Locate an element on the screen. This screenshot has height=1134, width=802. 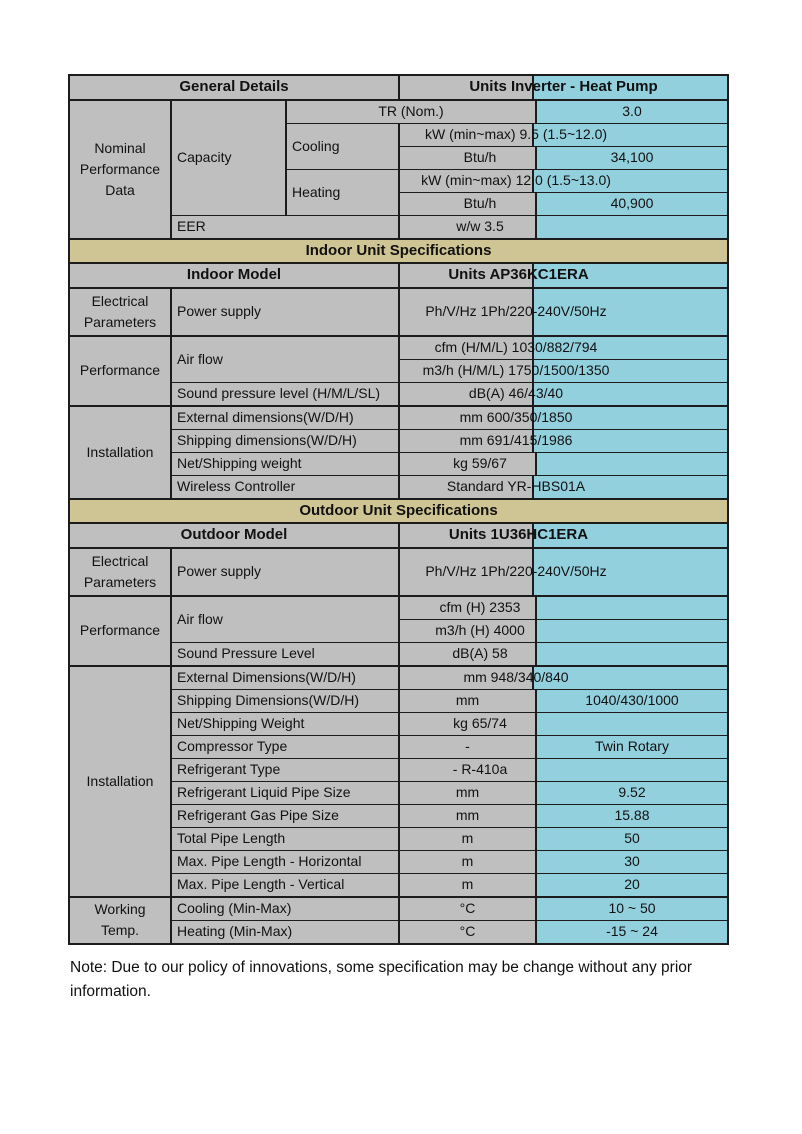
working-cooling-label: Cooling (Min-Max) is located at coordinates (284, 907).